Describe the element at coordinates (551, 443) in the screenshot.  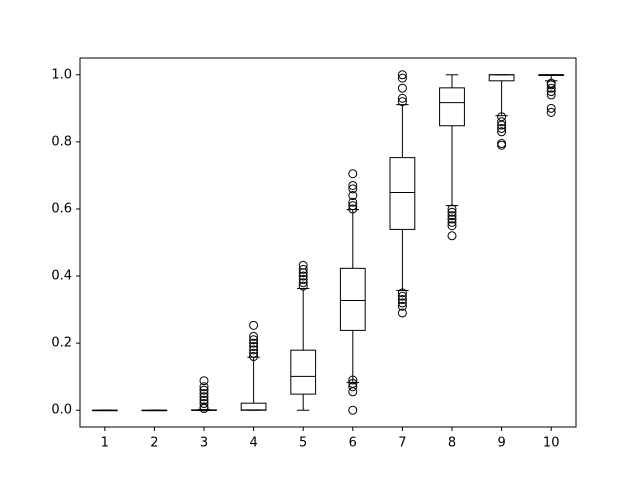
I see `x-tick-label: 10` at that location.